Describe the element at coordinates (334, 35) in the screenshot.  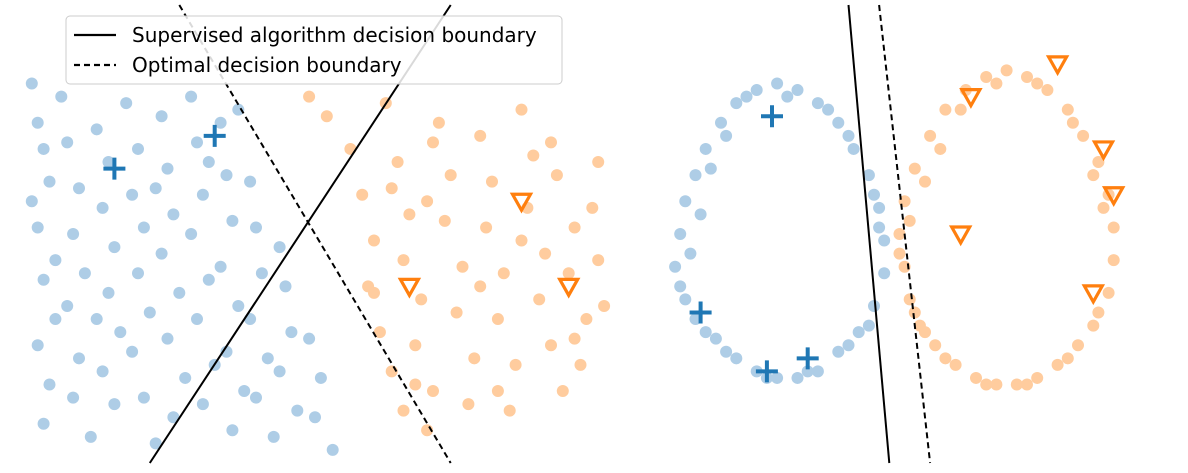
I see `legend-supervised-label: Supervised algorithm decision boundary` at that location.